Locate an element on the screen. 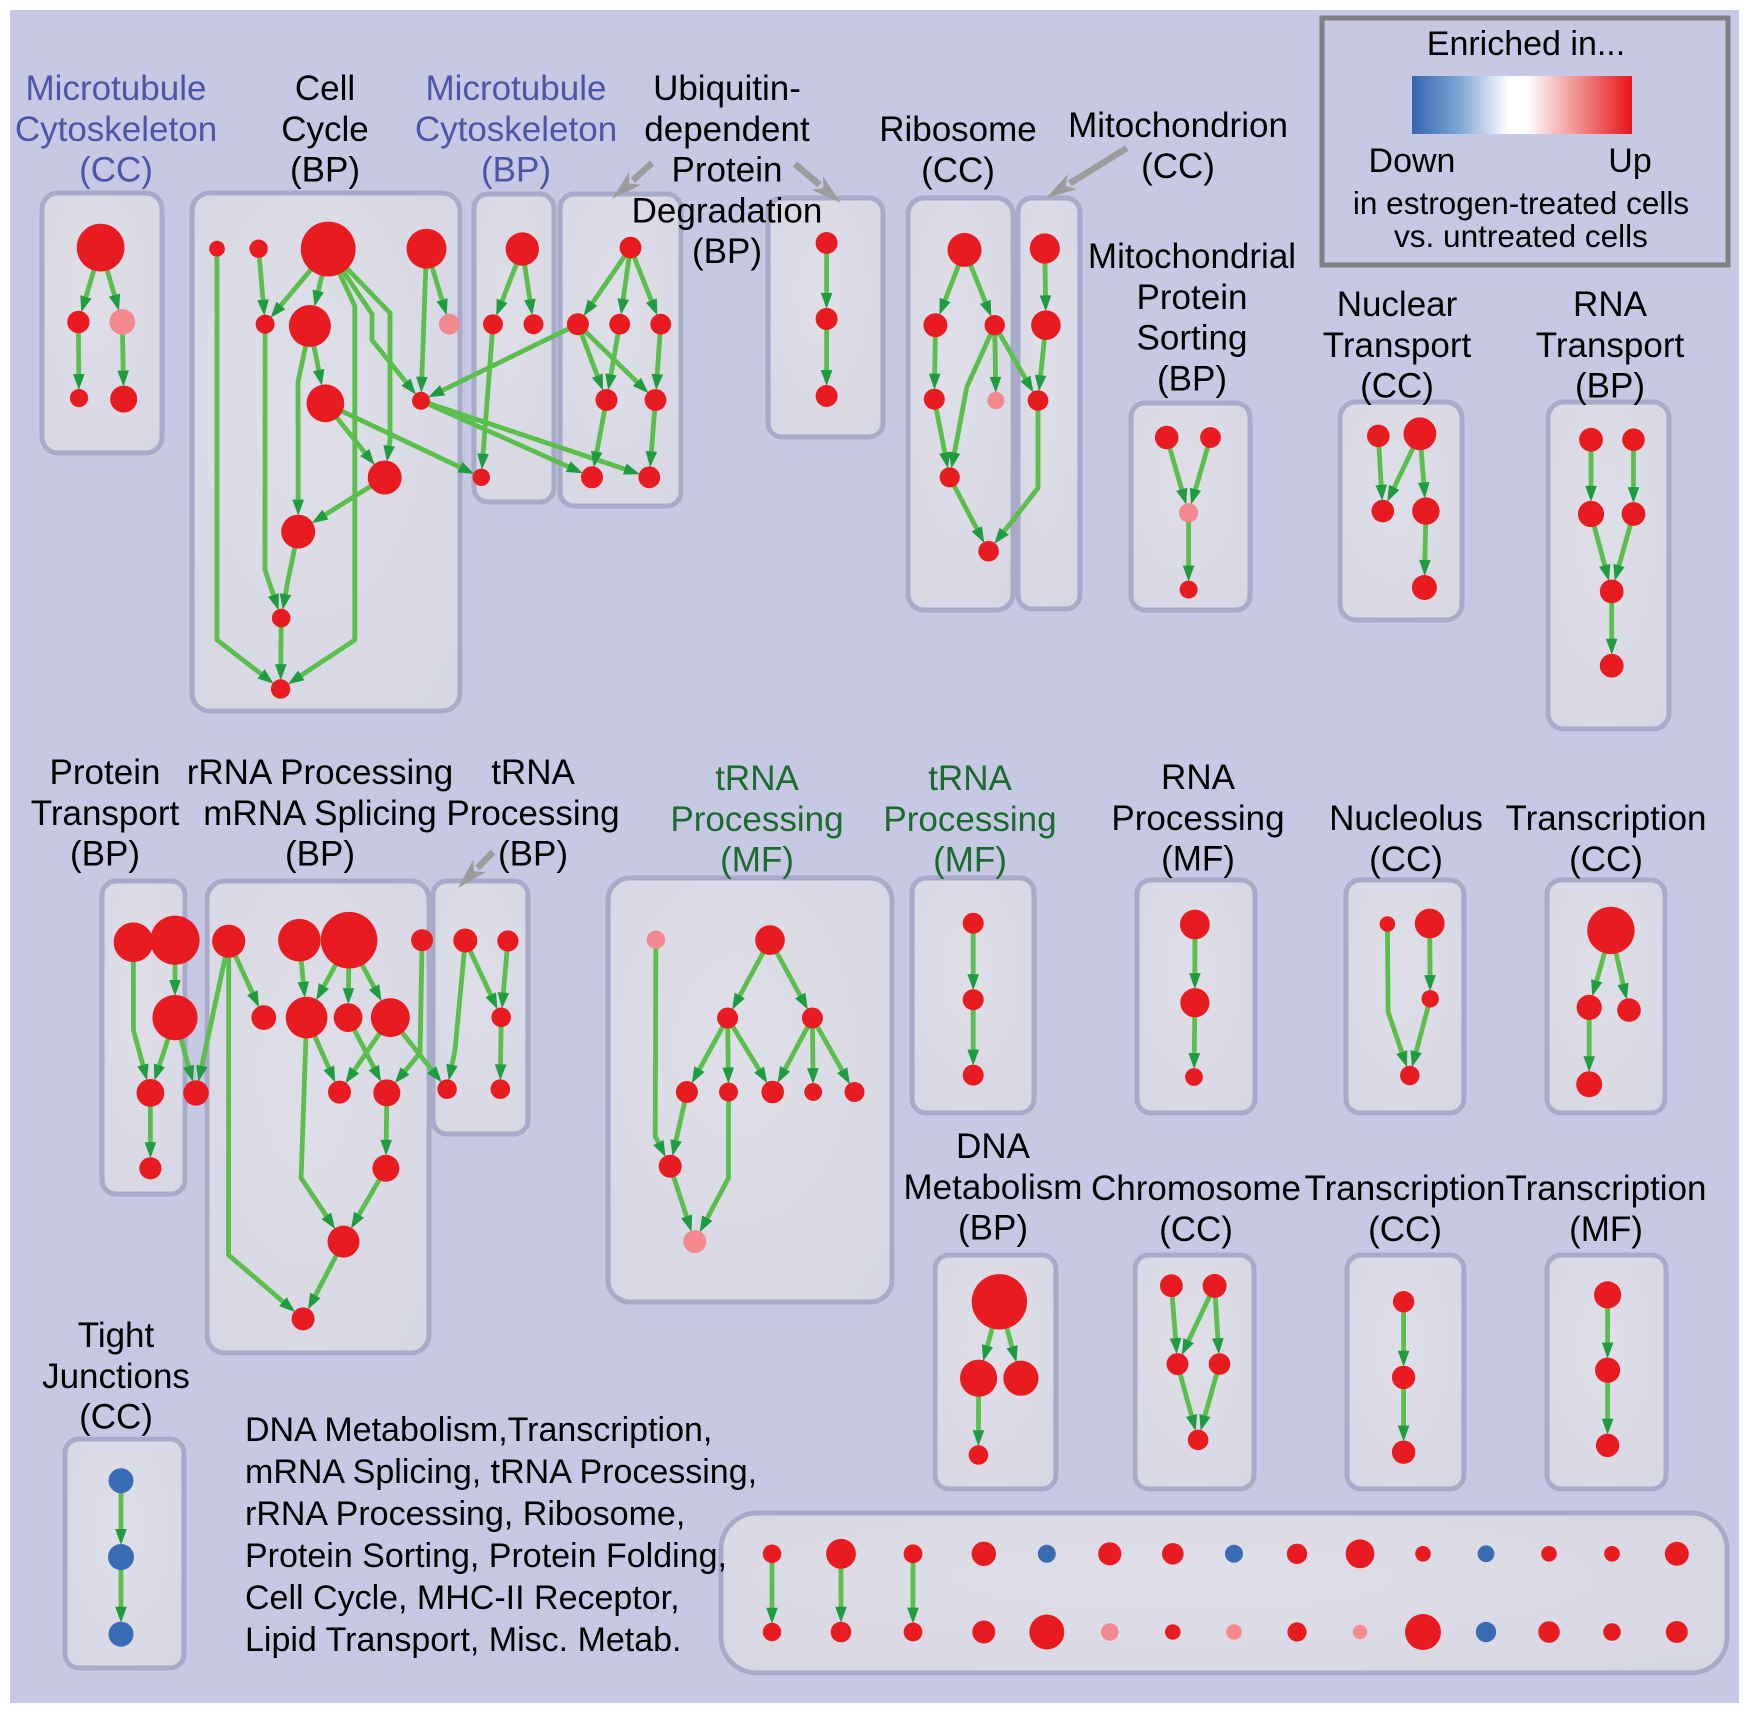 Image resolution: width=1750 pixels, height=1715 pixels. svg-text: Metabolism is located at coordinates (993, 1187).